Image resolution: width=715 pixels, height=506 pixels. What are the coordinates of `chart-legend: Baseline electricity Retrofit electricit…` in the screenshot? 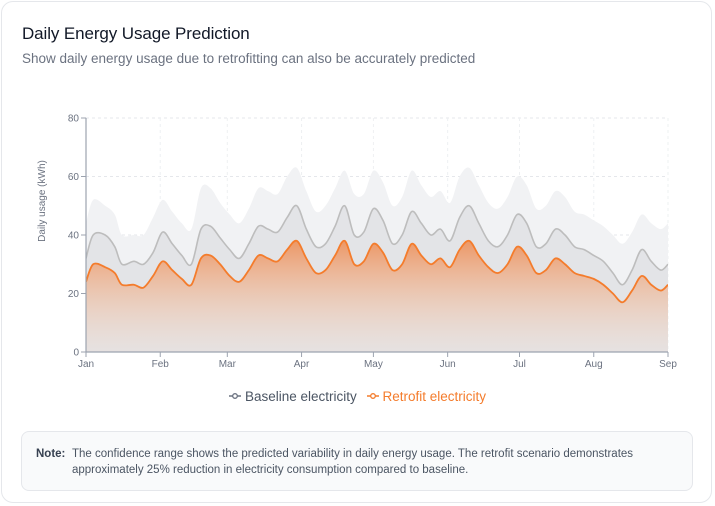 It's located at (357, 396).